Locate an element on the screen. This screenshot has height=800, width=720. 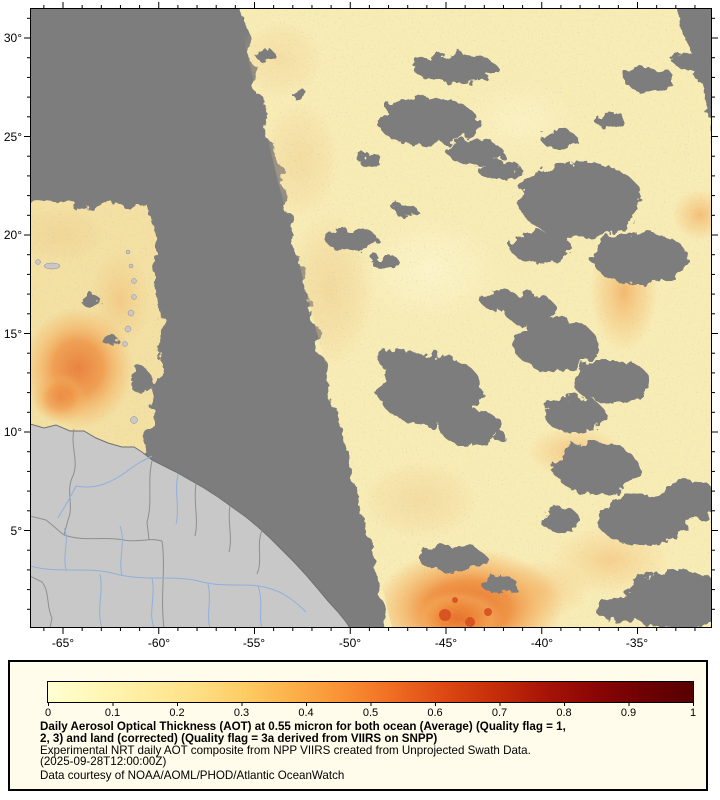
lat-label-20: 20° is located at coordinates (12, 235).